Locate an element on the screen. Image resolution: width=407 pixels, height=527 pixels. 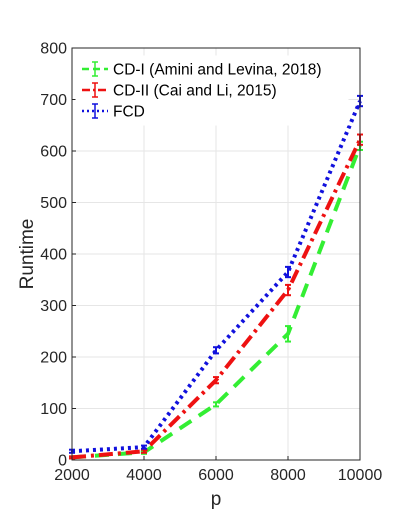
y-tick-label: 600 is located at coordinates (53, 152).